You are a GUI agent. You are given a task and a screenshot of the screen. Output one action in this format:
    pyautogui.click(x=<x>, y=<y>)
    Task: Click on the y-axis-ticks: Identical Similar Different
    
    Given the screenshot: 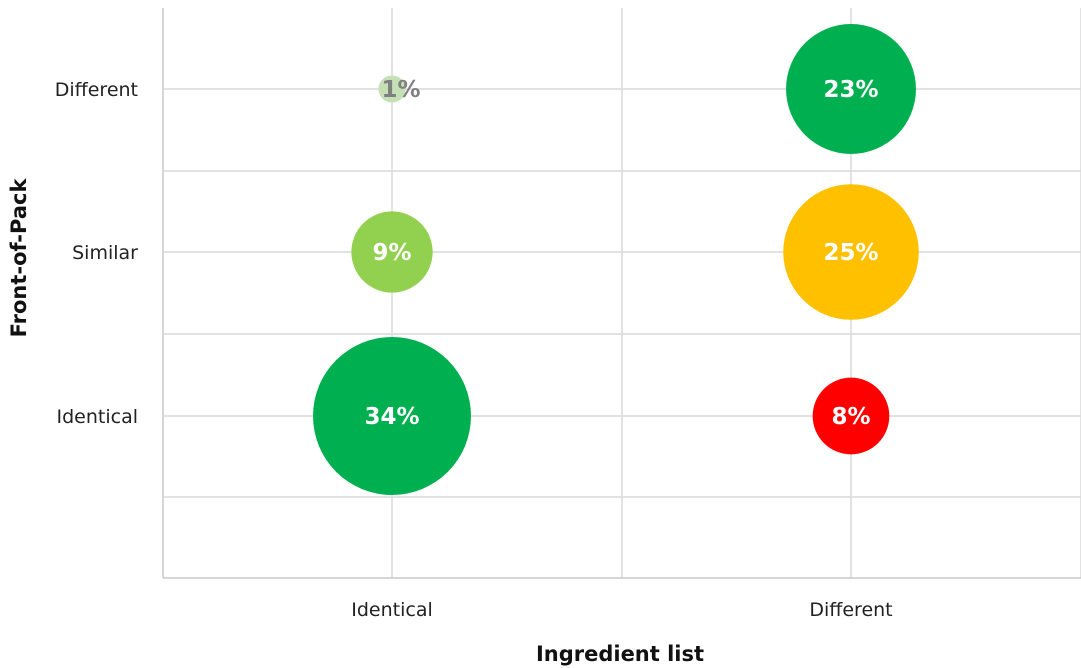 What is the action you would take?
    pyautogui.click(x=96, y=253)
    